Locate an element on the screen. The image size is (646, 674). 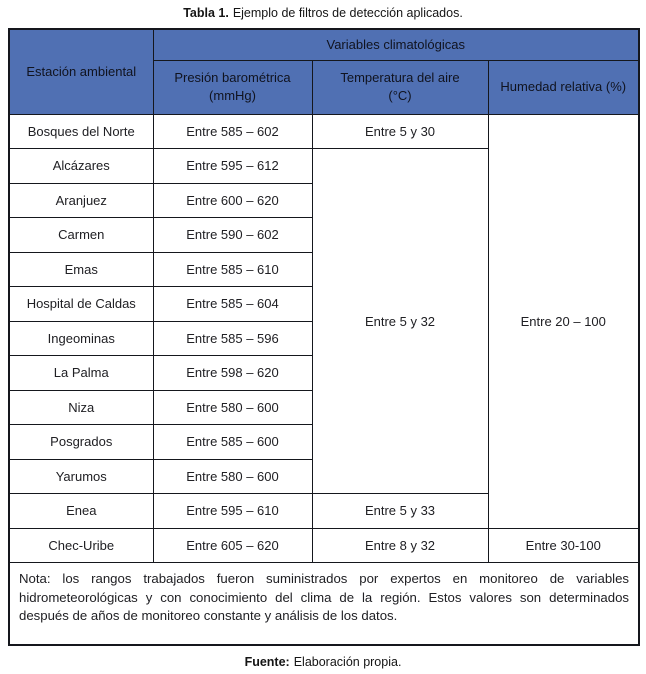
station-cell: Ingeominas is located at coordinates (81, 338).